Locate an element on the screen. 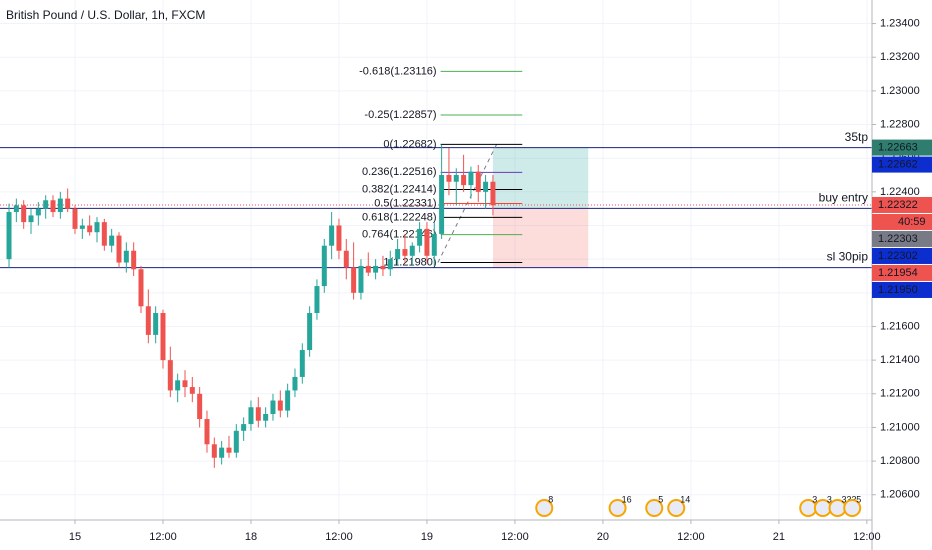 This screenshot has width=932, height=550. event-count: 333 is located at coordinates (849, 499).